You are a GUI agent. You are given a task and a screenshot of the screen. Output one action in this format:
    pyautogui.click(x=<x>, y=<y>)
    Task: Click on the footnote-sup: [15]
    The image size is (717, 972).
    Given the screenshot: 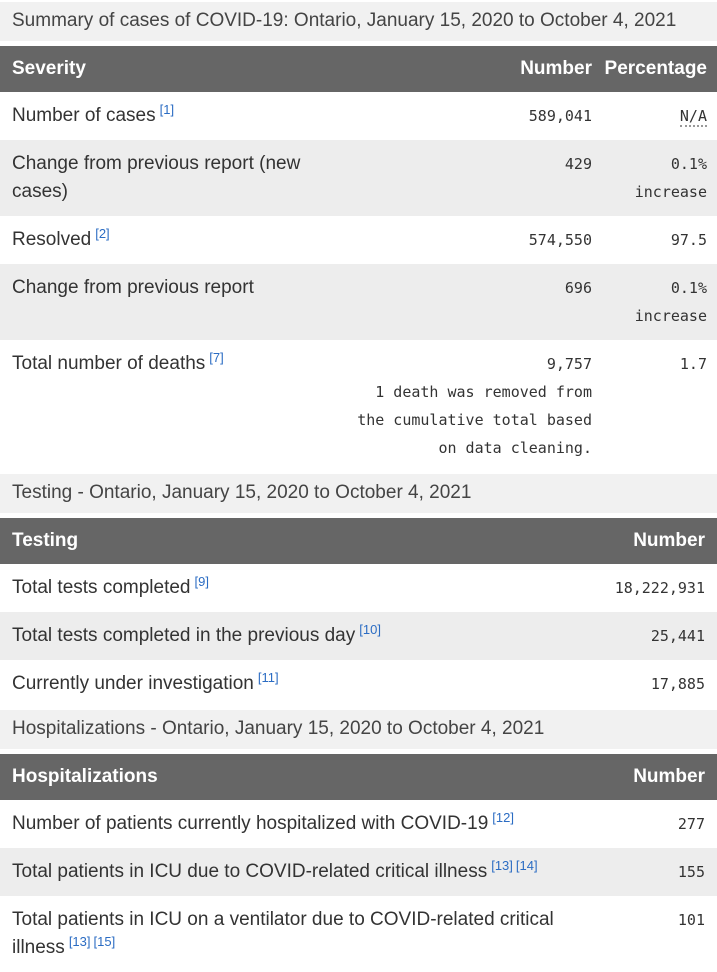 What is the action you would take?
    pyautogui.click(x=105, y=941)
    